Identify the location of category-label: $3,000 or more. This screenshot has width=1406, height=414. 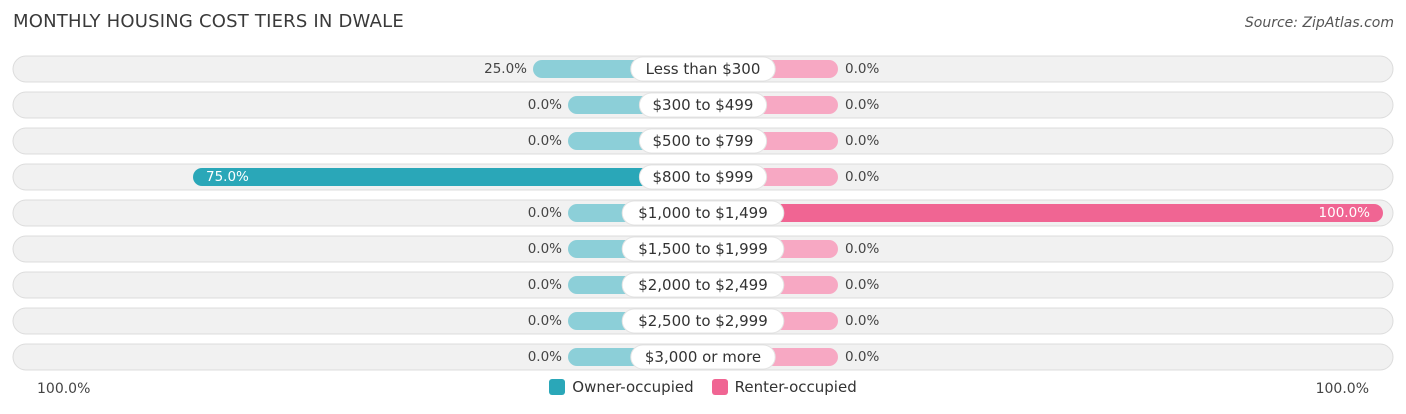
(703, 357).